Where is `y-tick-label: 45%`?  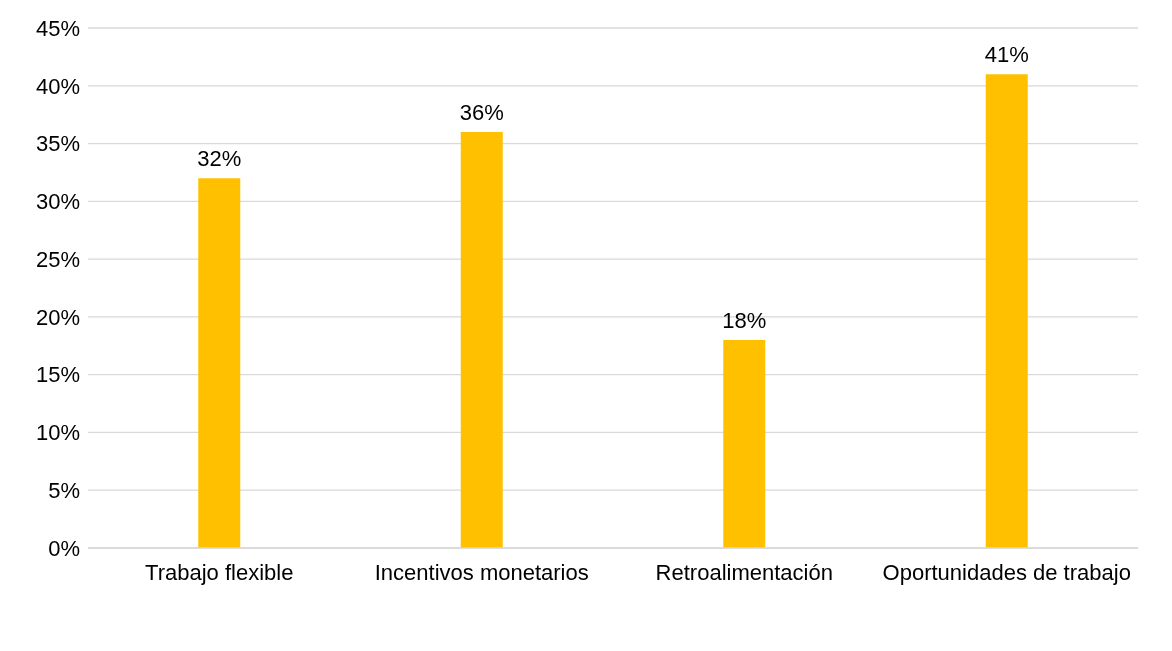 y-tick-label: 45% is located at coordinates (57, 28).